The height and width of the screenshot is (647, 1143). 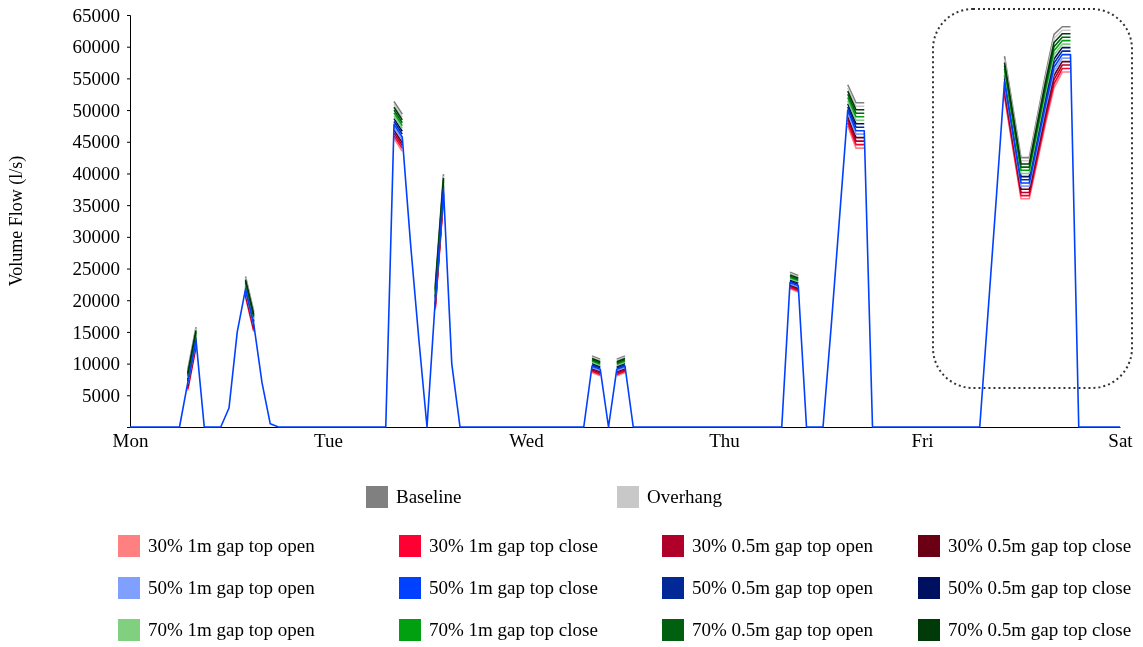 What do you see at coordinates (429, 496) in the screenshot?
I see `legend-label: Baseline` at bounding box center [429, 496].